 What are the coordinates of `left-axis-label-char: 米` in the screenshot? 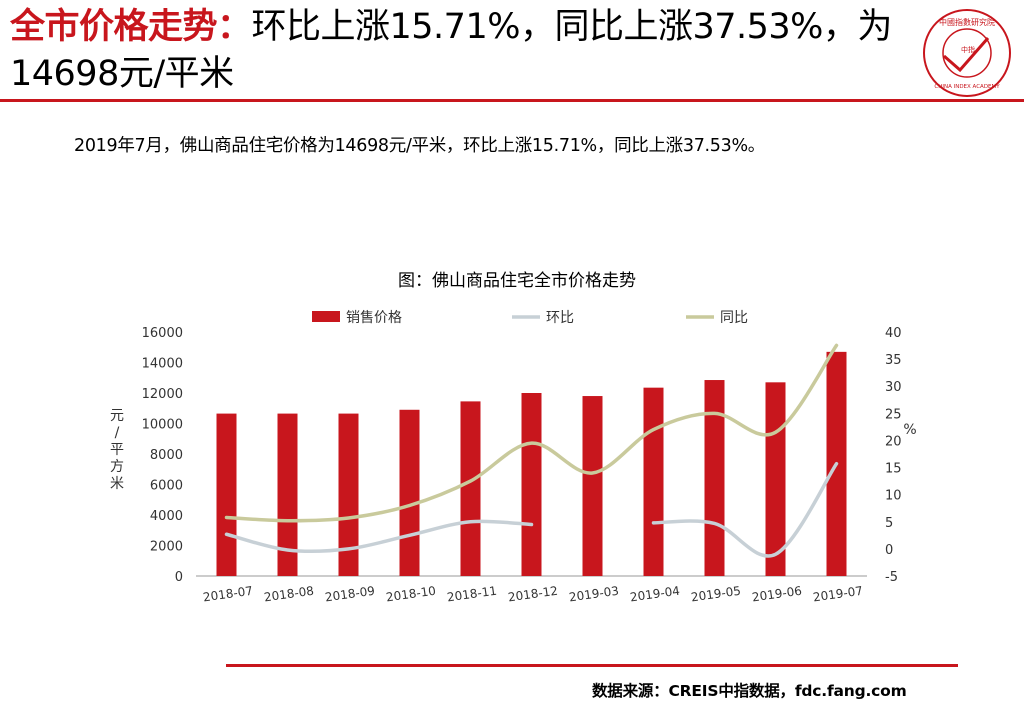 It's located at (117, 484).